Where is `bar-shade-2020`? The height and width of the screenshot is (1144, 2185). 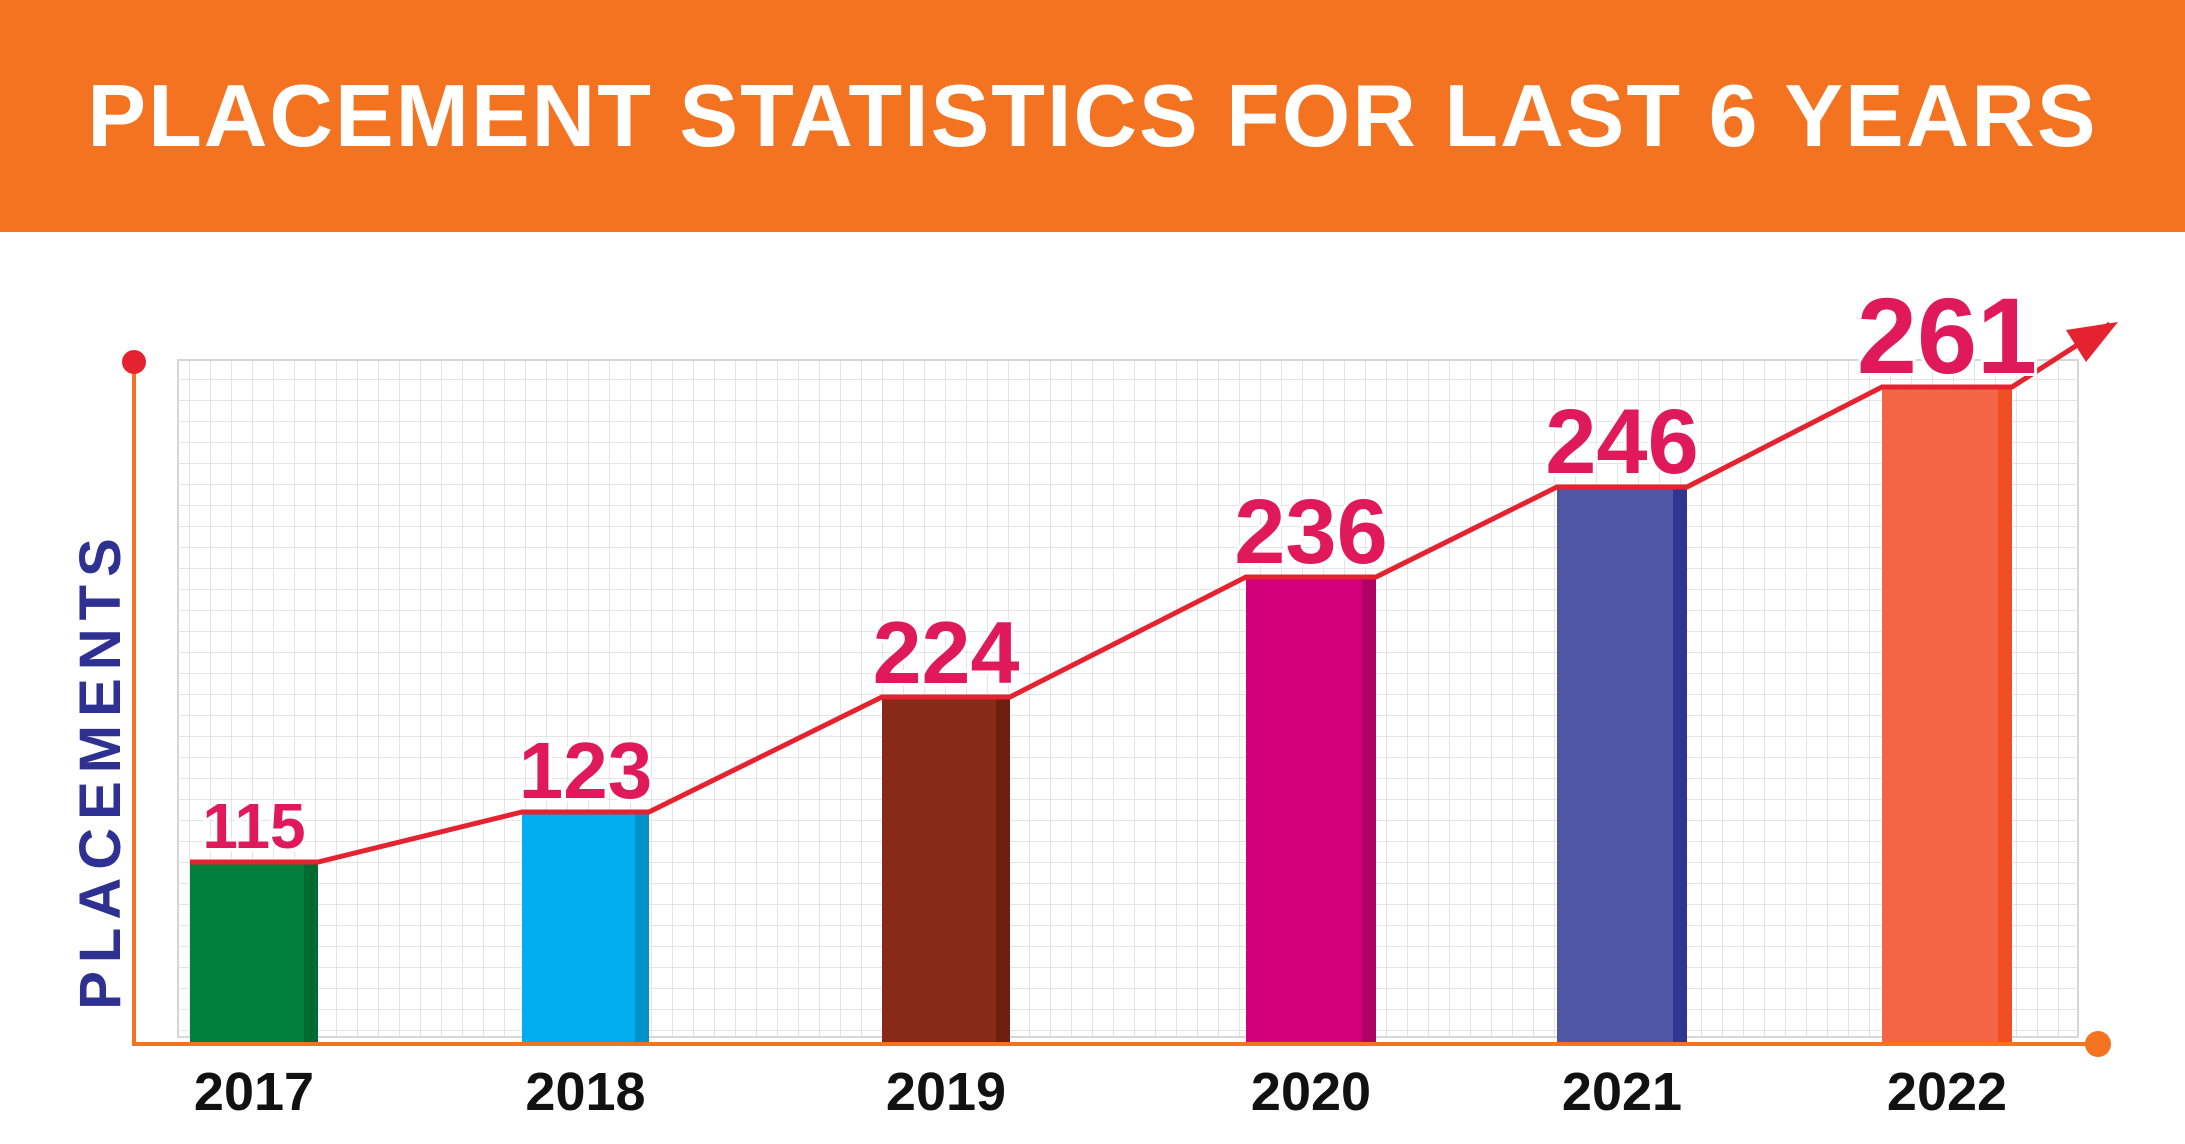
bar-shade-2020 is located at coordinates (1369, 809).